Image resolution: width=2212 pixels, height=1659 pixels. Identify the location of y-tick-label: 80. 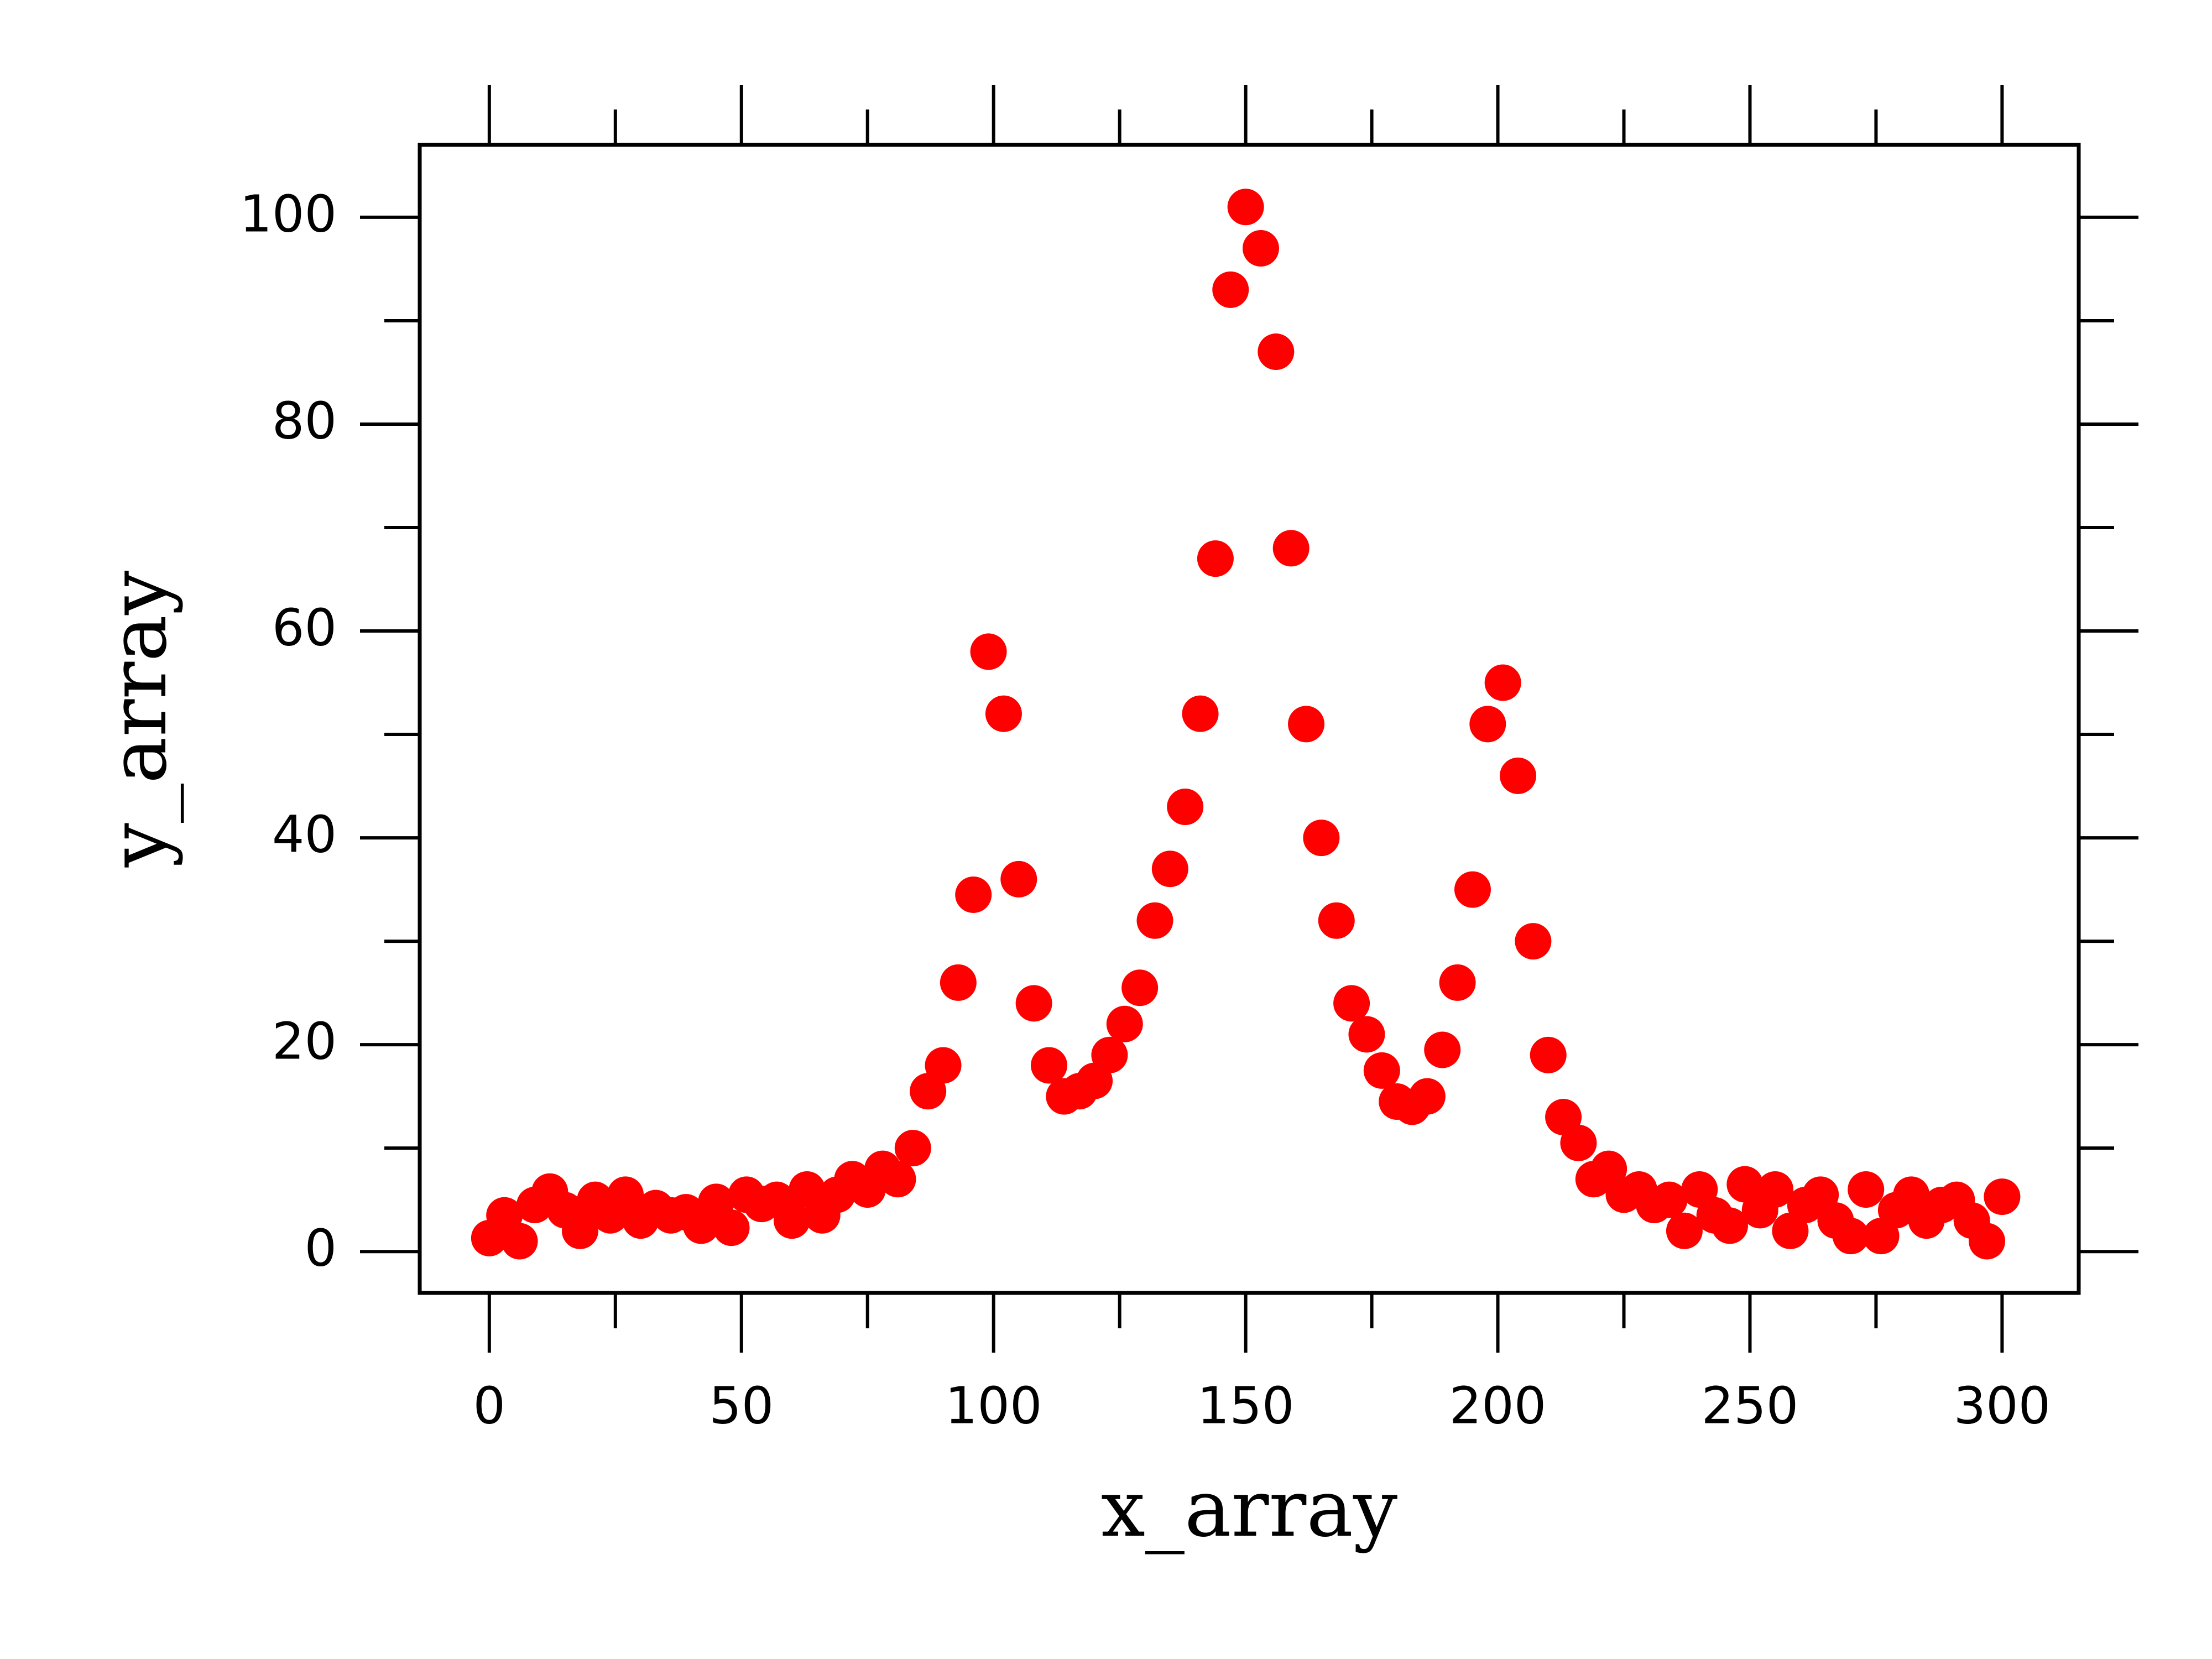
(304, 421).